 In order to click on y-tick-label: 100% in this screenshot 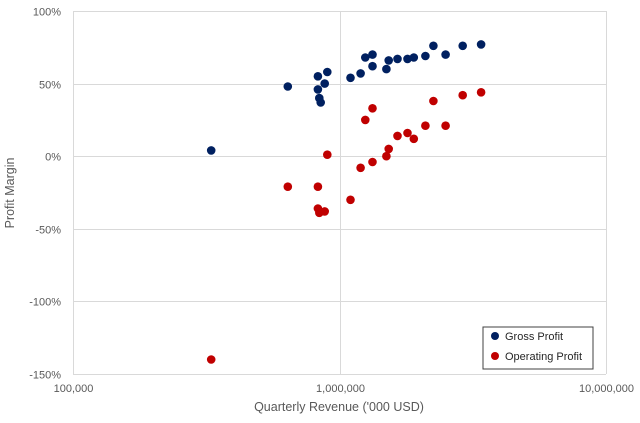, I will do `click(47, 13)`.